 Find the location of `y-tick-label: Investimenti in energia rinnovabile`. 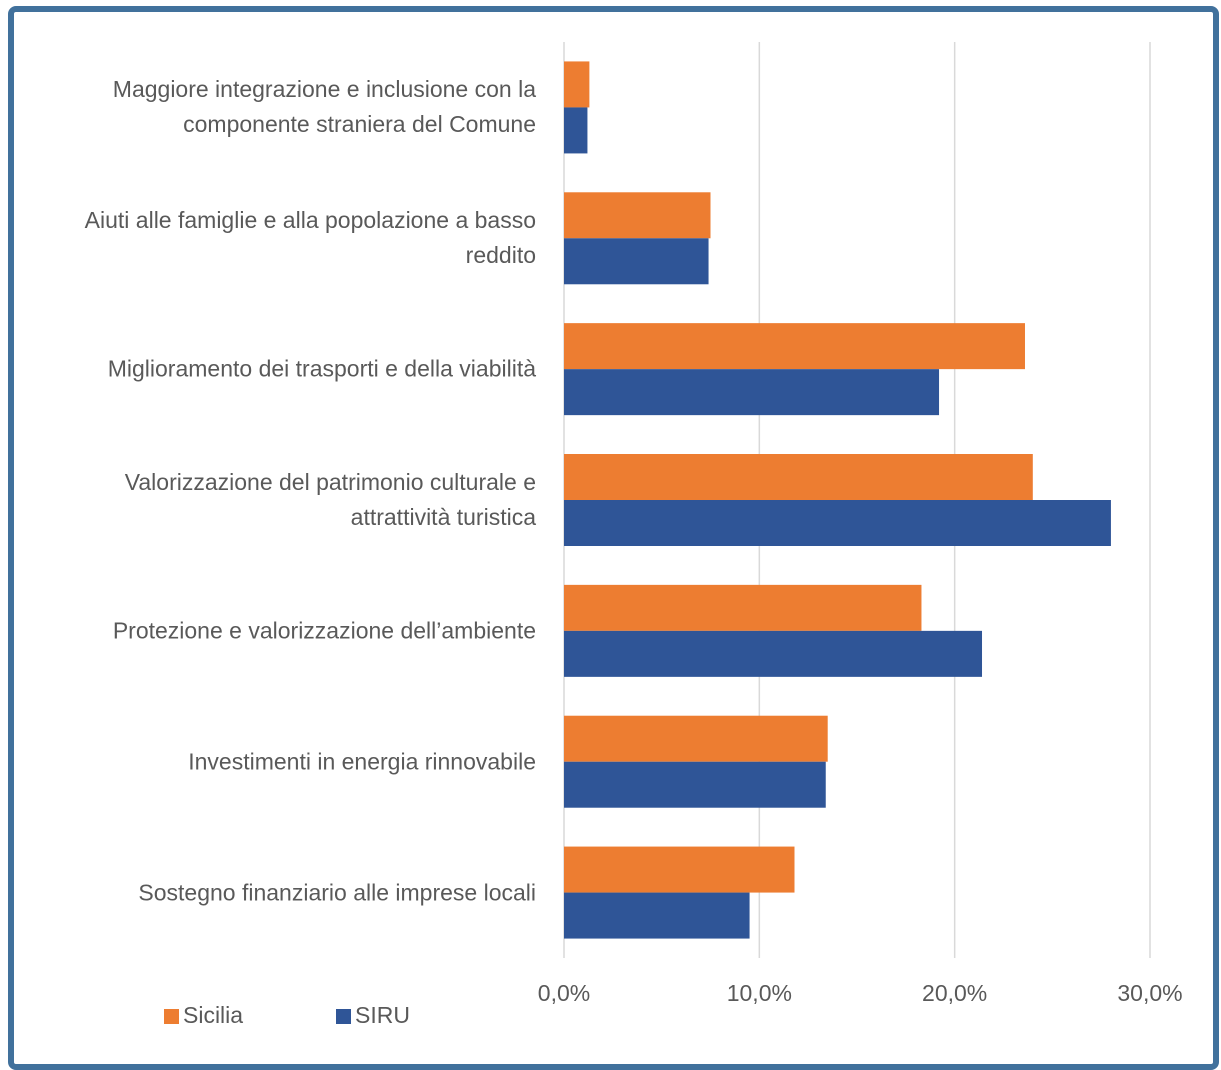

y-tick-label: Investimenti in energia rinnovabile is located at coordinates (362, 761).